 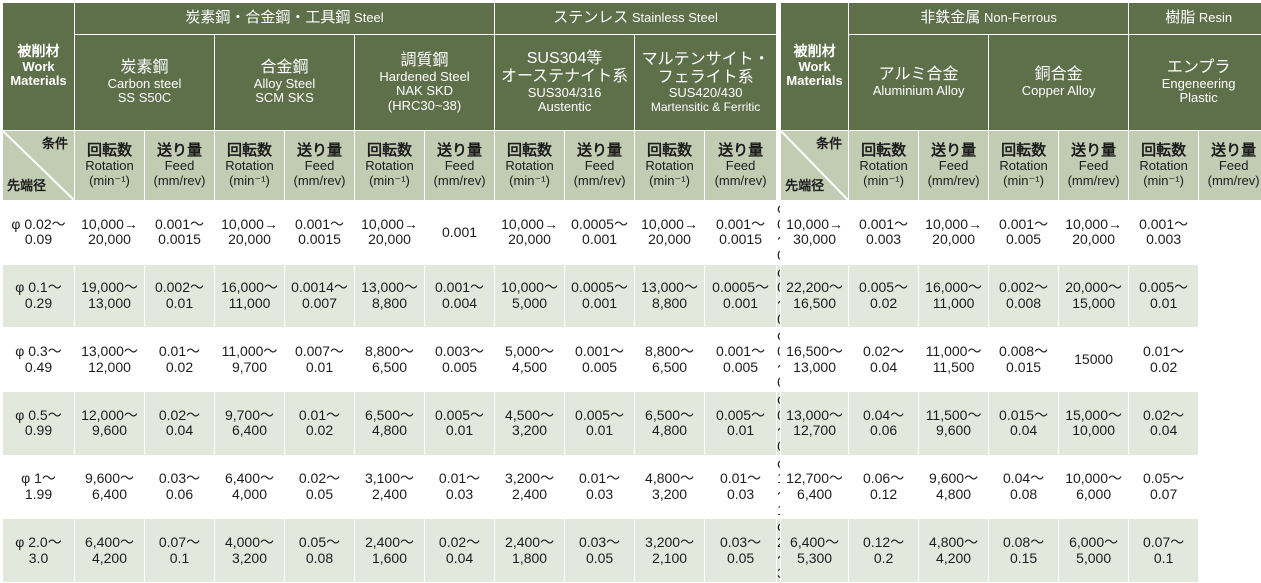 What do you see at coordinates (1093, 431) in the screenshot?
I see `rotation-value: 10,000` at bounding box center [1093, 431].